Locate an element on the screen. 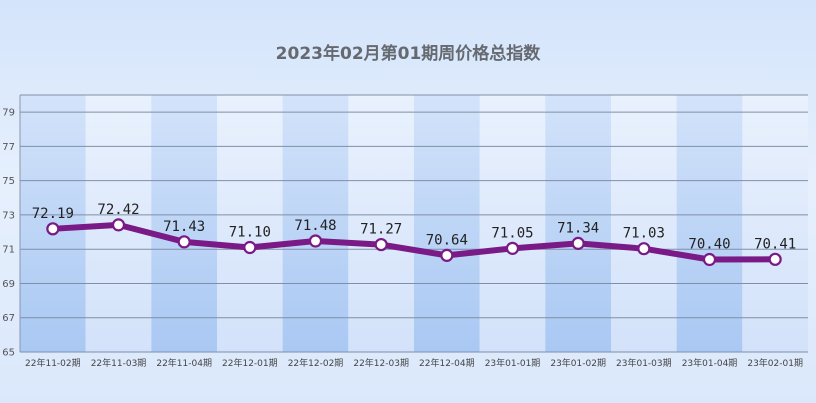 This screenshot has height=403, width=816. data-label: 71.03 is located at coordinates (644, 234).